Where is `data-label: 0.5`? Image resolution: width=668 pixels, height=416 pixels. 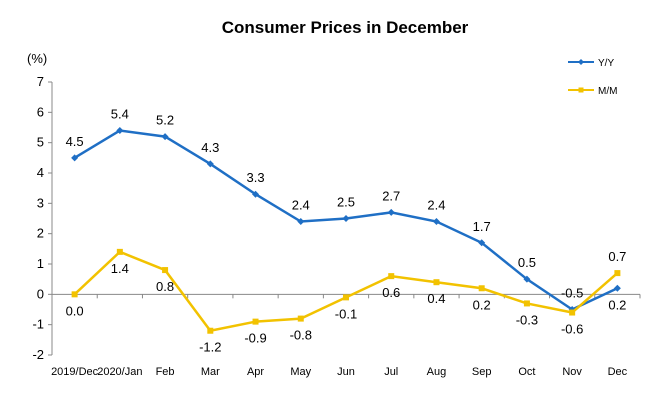 data-label: 0.5 is located at coordinates (527, 262).